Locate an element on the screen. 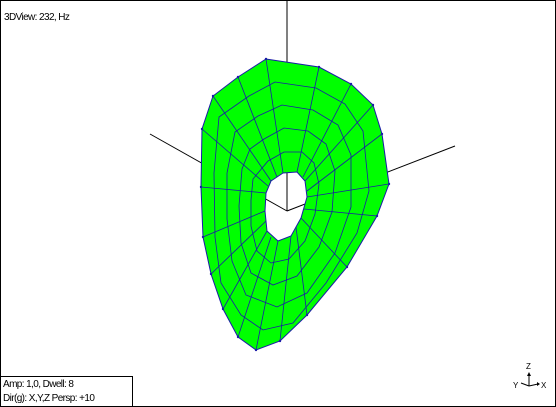 The image size is (556, 407). direction-perspective-text: Dir(g): X,Y,Z Persp: +10 is located at coordinates (49, 398).